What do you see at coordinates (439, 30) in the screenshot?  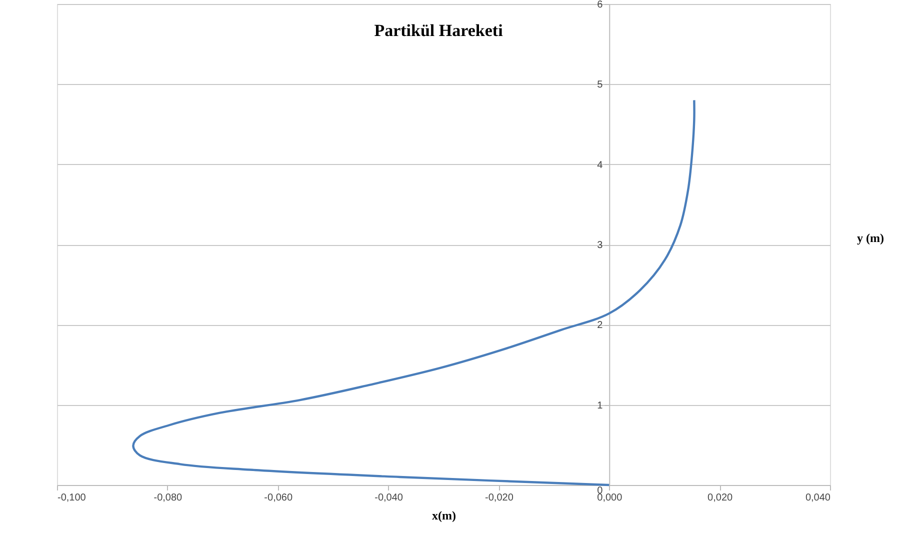 I see `text: Partikül Hareketi` at bounding box center [439, 30].